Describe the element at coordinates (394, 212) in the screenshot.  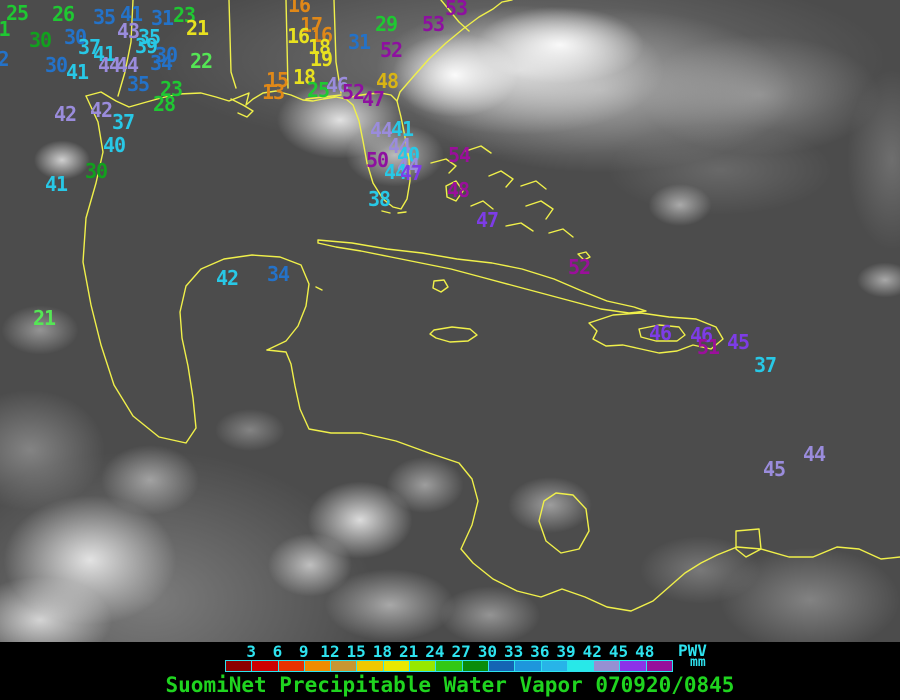
I see `florida-keys` at that location.